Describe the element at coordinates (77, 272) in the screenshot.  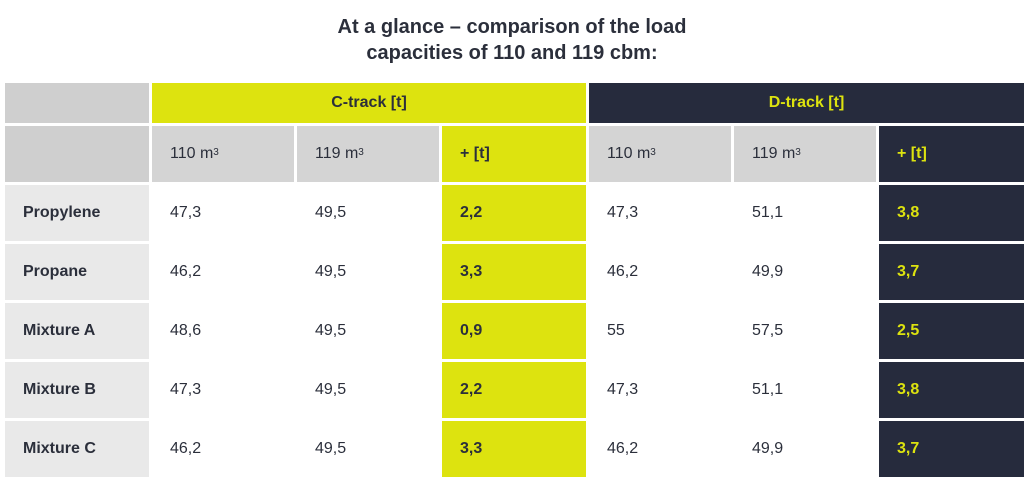
I see `row-label: Propane` at that location.